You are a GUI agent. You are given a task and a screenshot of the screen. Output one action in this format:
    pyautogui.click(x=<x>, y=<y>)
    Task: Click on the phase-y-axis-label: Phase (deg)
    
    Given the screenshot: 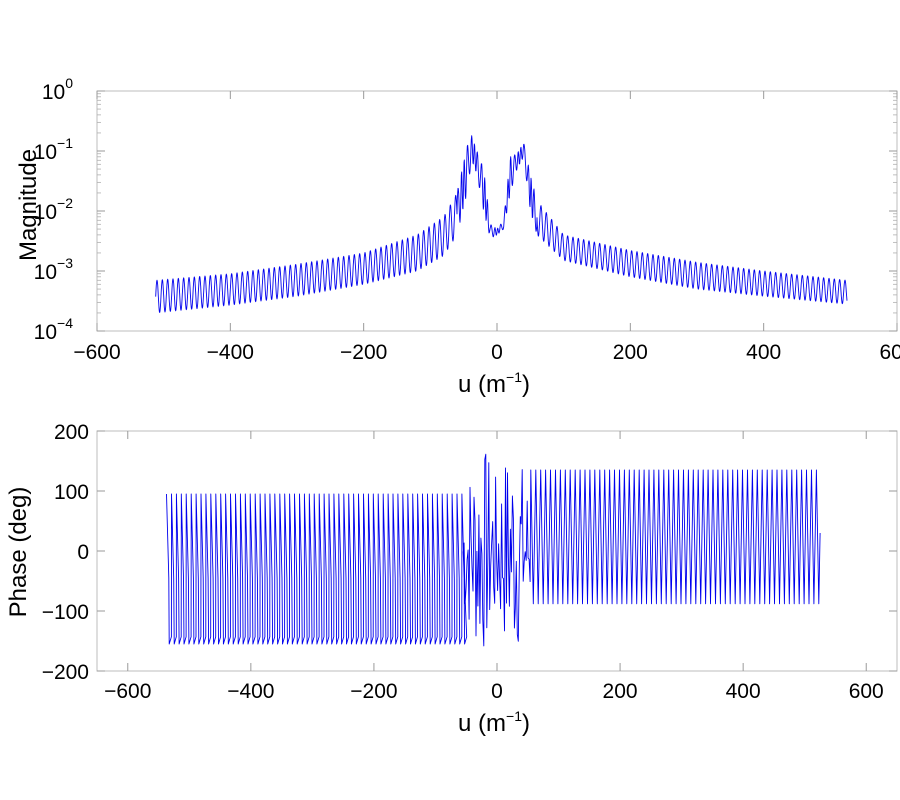 What is the action you would take?
    pyautogui.click(x=18, y=552)
    